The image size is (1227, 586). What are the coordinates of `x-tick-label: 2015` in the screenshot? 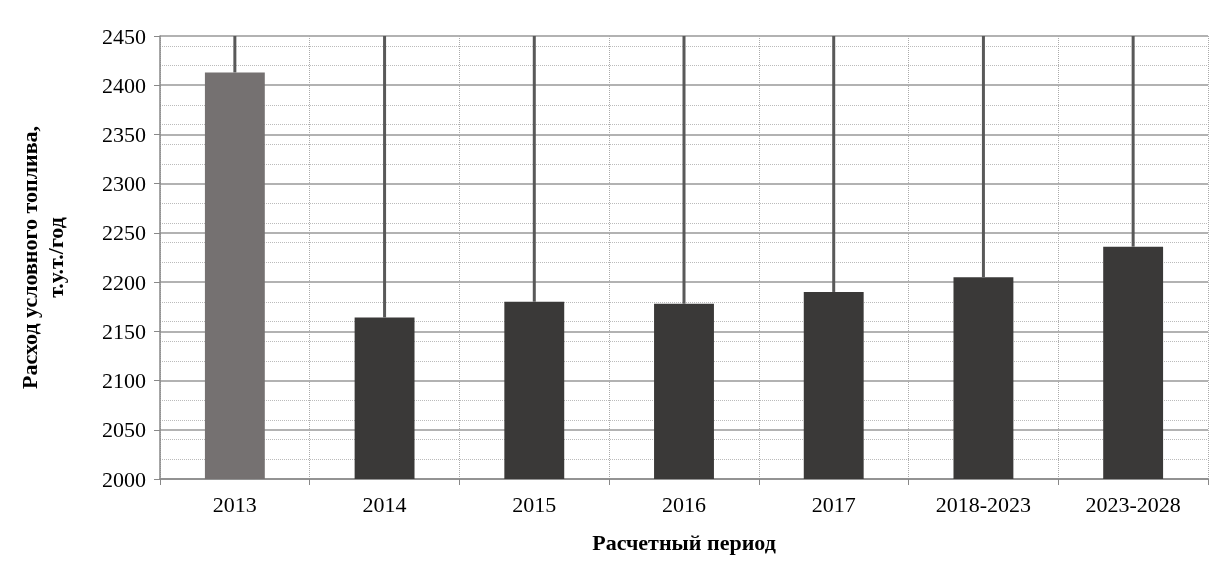 It's located at (534, 504).